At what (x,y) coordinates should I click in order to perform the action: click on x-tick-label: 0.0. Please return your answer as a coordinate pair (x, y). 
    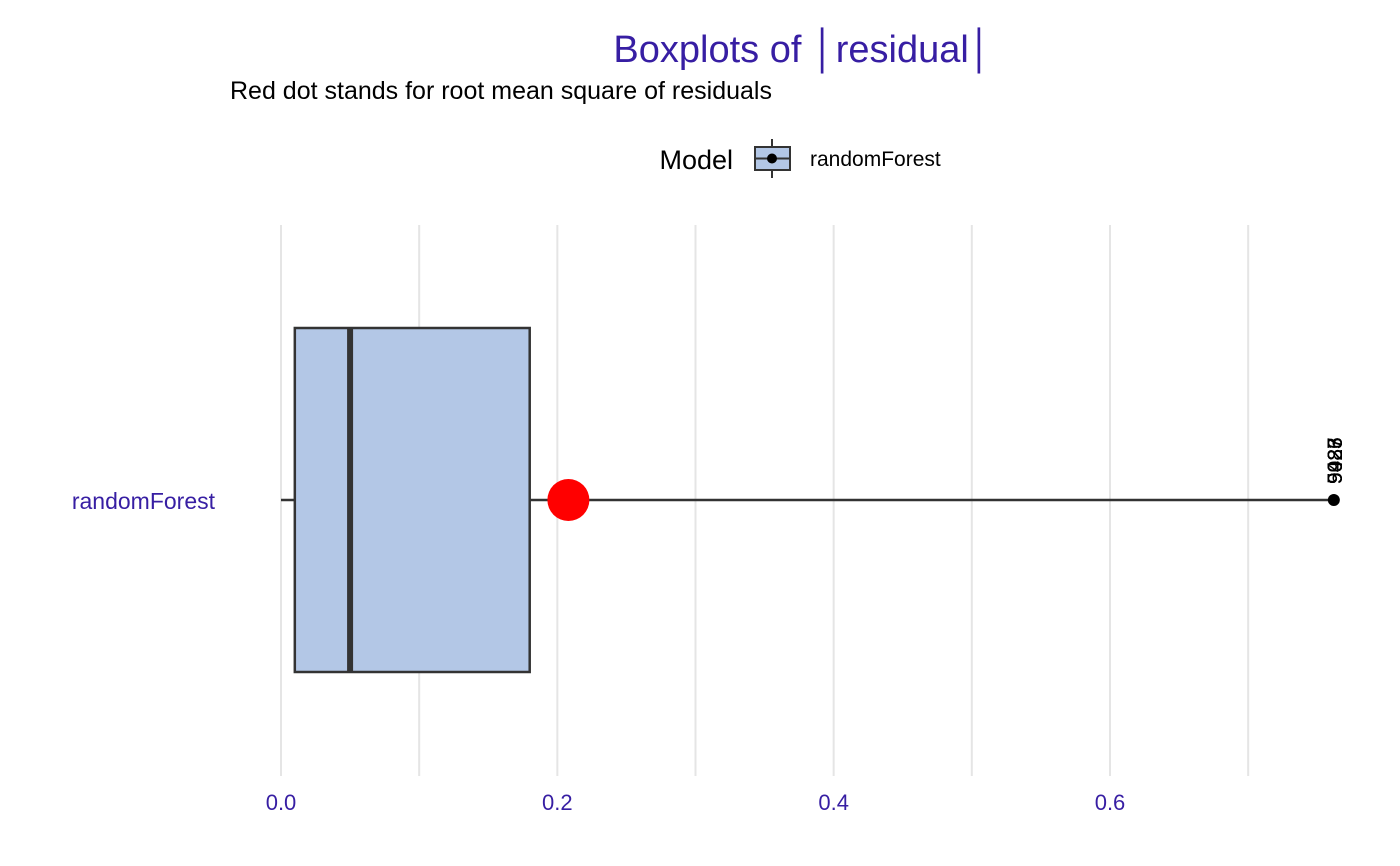
    Looking at the image, I should click on (281, 802).